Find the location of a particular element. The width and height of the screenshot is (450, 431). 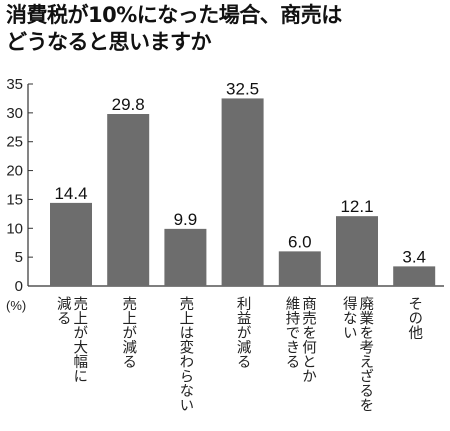

category-label: 商売を何とか is located at coordinates (308, 340).